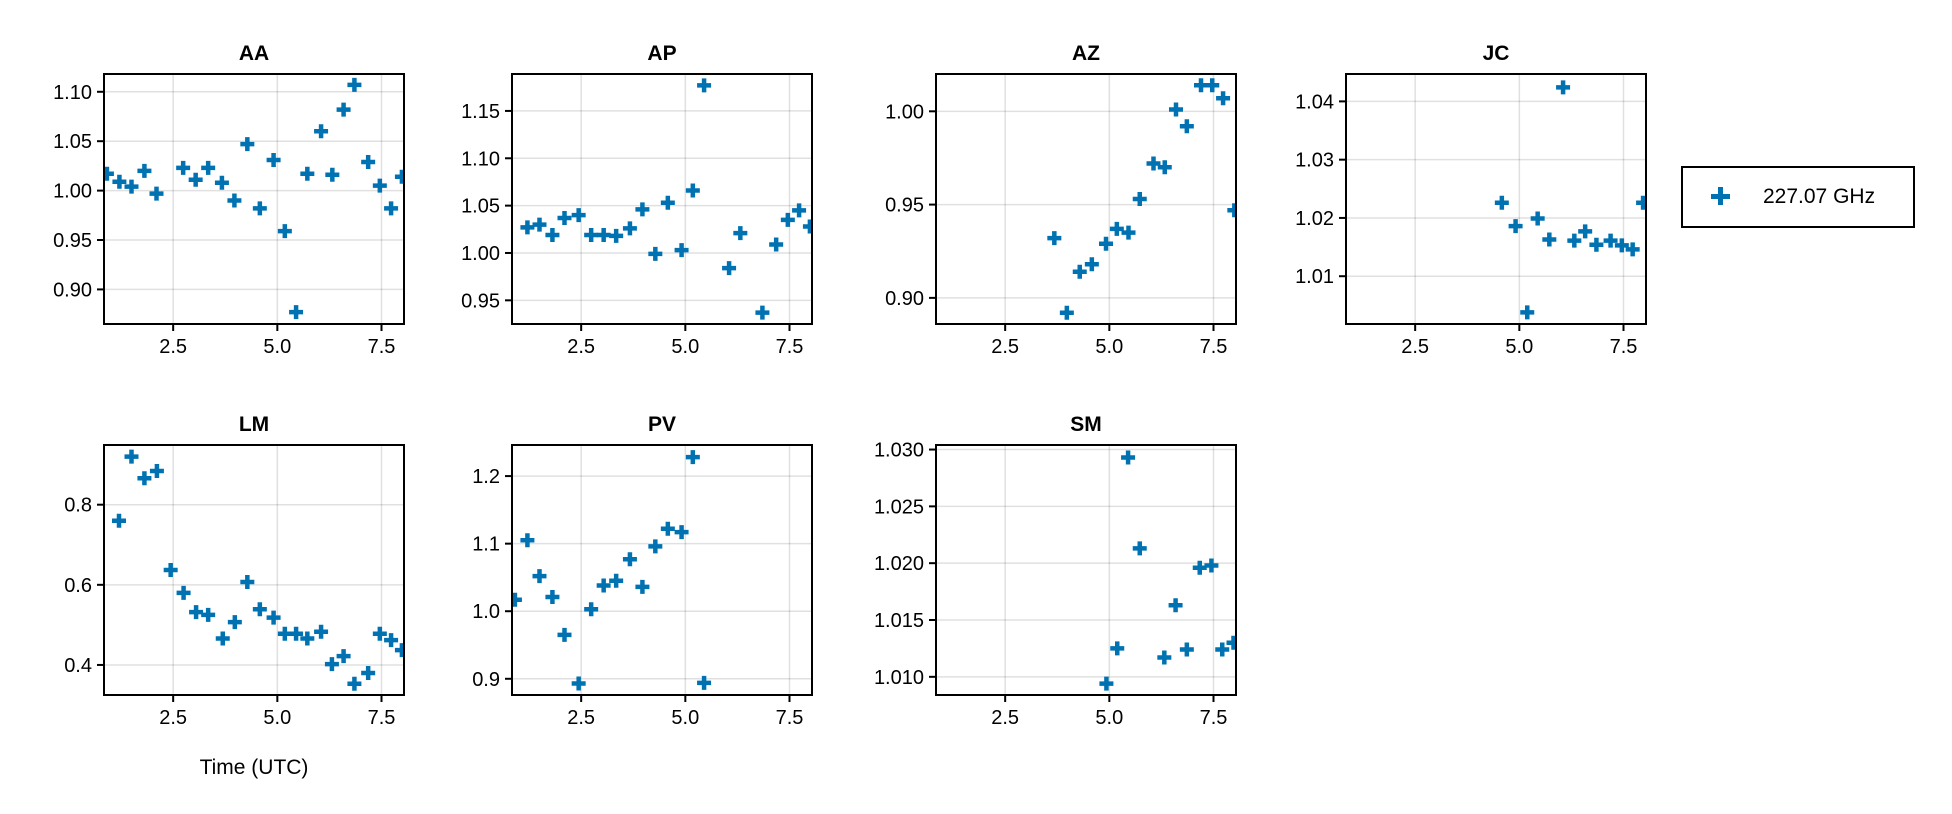  Describe the element at coordinates (1086, 53) in the screenshot. I see `panel-title: AZ` at that location.